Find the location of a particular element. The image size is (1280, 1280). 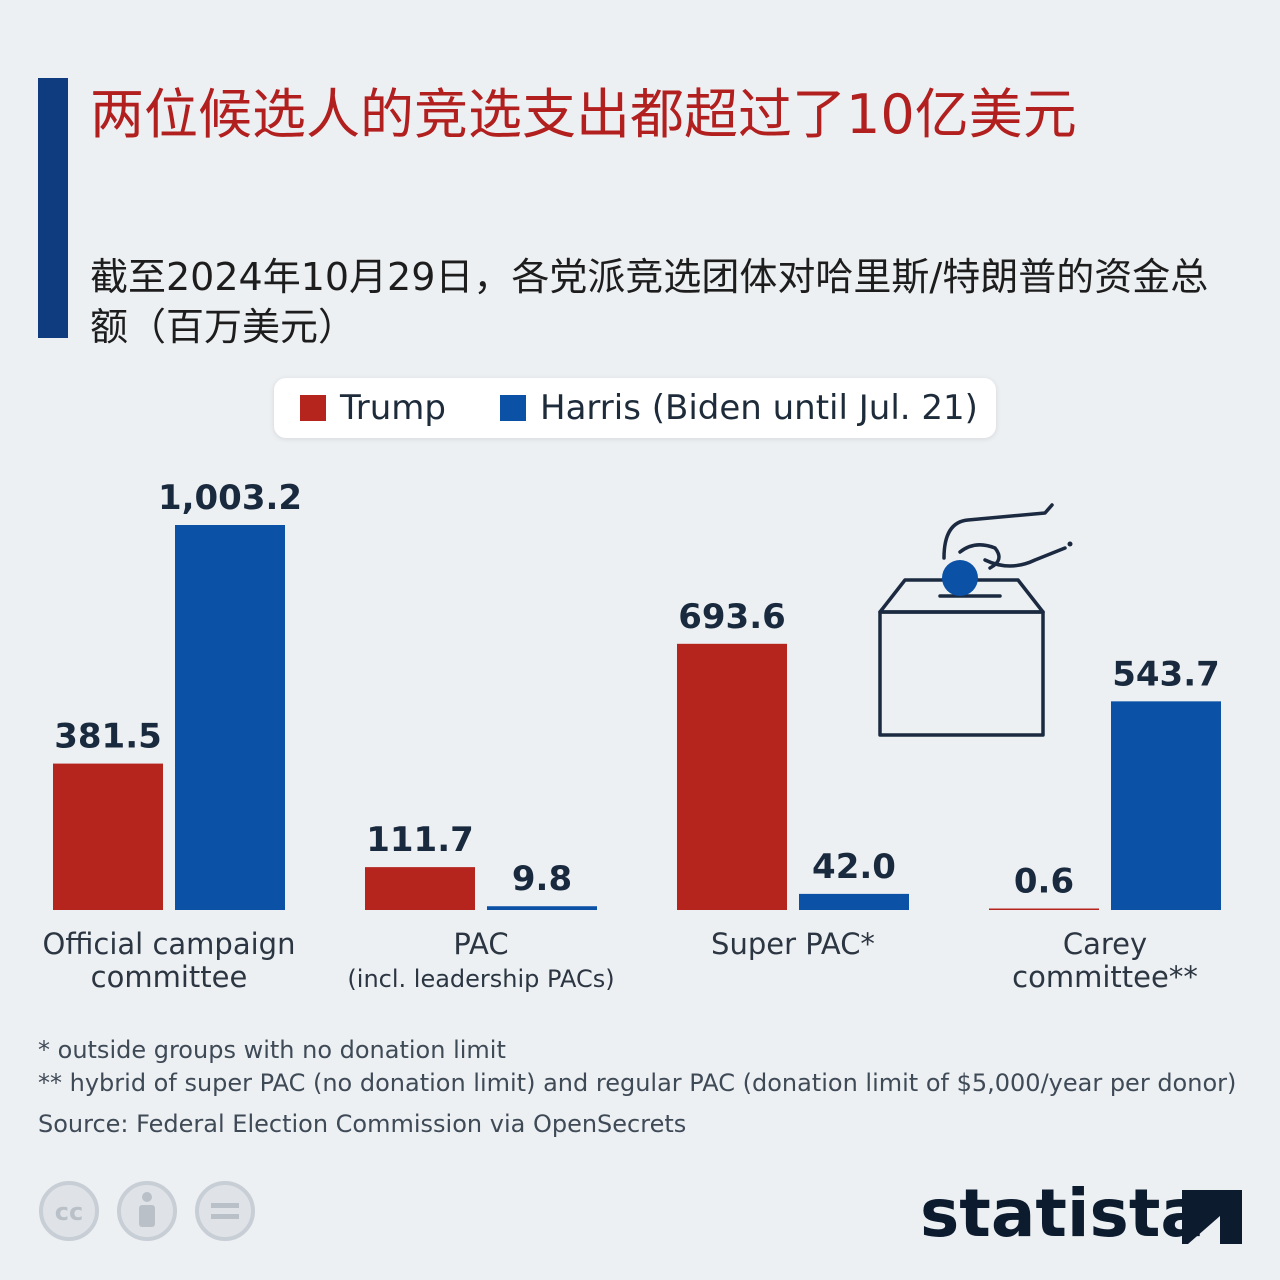

value-label-harris-carey: 543.7 is located at coordinates (1166, 674).